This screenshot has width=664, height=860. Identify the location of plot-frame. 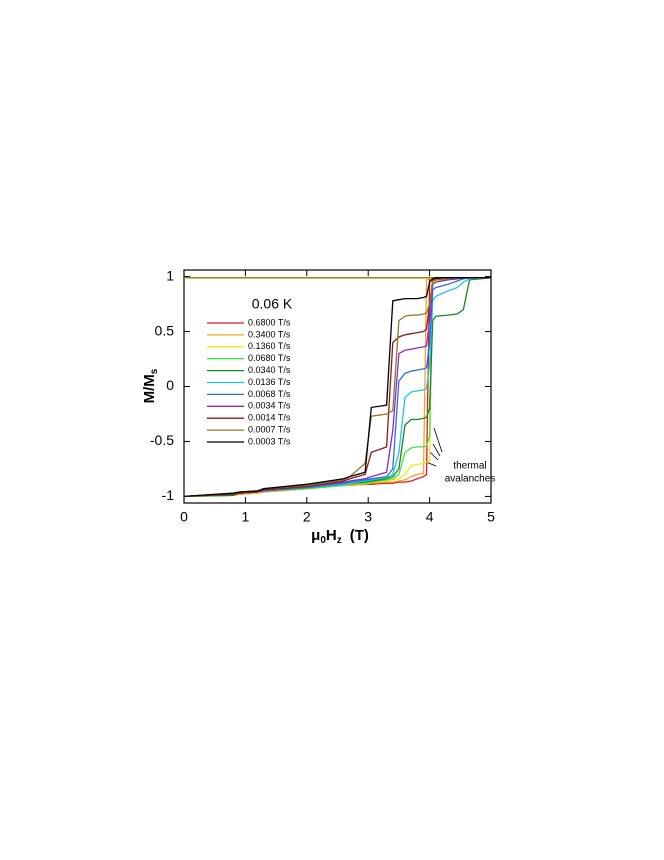
(337, 386).